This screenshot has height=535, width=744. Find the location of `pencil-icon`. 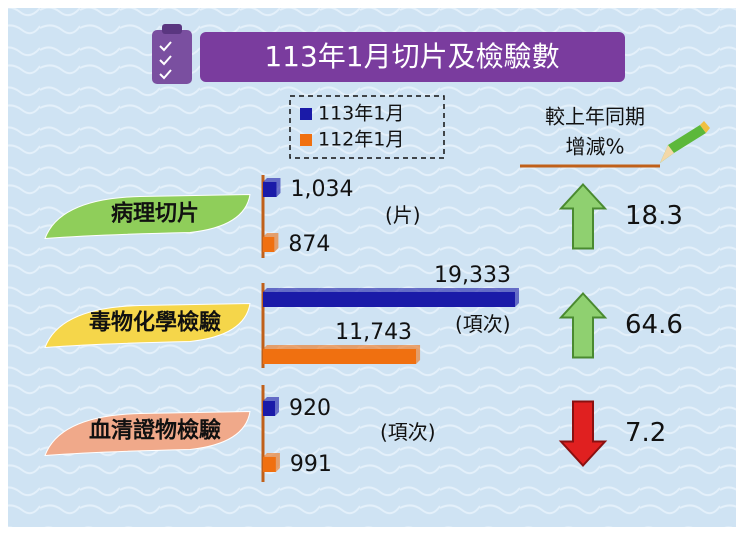

pencil-icon is located at coordinates (685, 142).